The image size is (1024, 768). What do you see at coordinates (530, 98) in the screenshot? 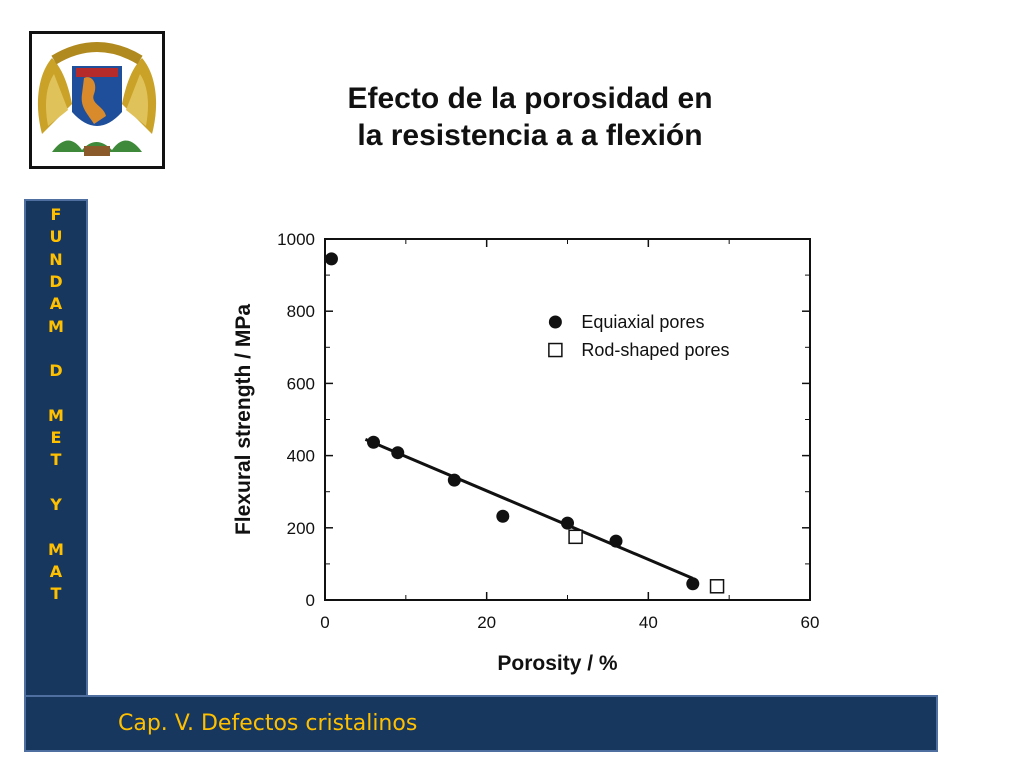
I see `title-line-1: Efecto de la porosidad en` at bounding box center [530, 98].